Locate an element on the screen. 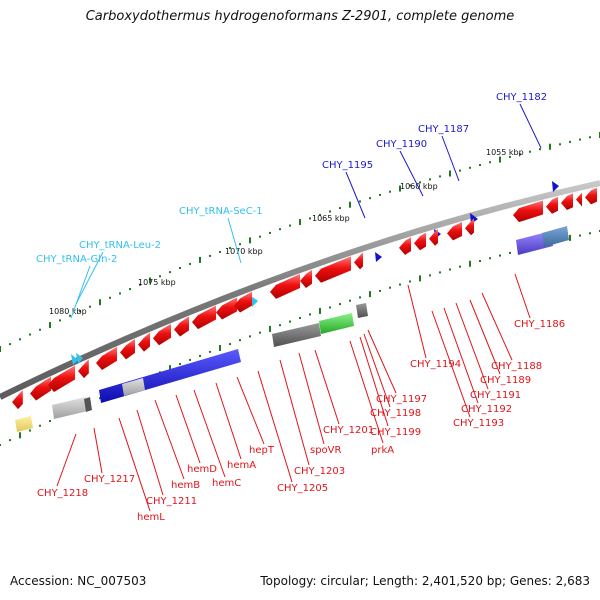 This screenshot has width=600, height=600. gene-label-chy-1197: CHY_1197 is located at coordinates (401, 399).